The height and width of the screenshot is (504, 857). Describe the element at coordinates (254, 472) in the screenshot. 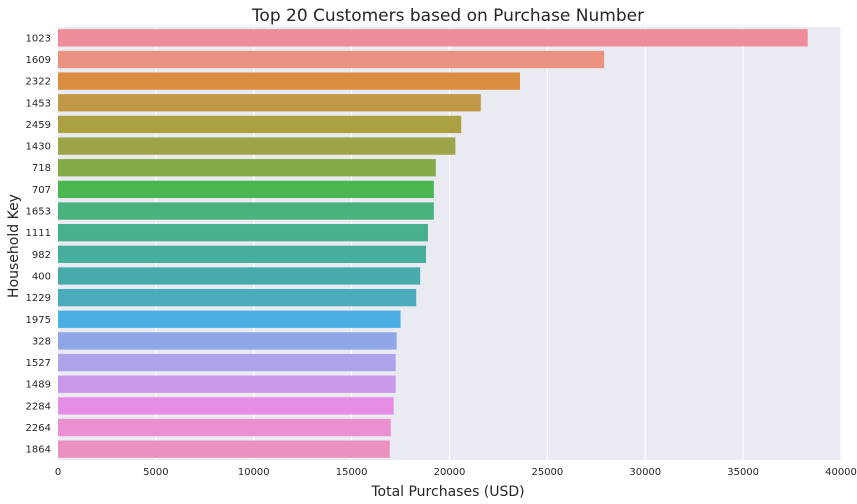

I see `x-tick-label: 10000` at that location.